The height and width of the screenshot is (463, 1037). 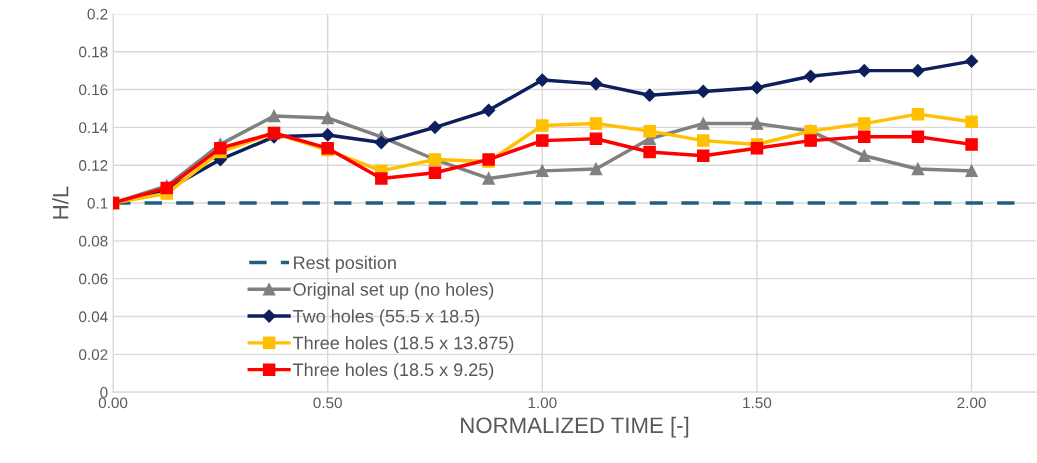 I want to click on y-tick-label: 0, so click(x=104, y=392).